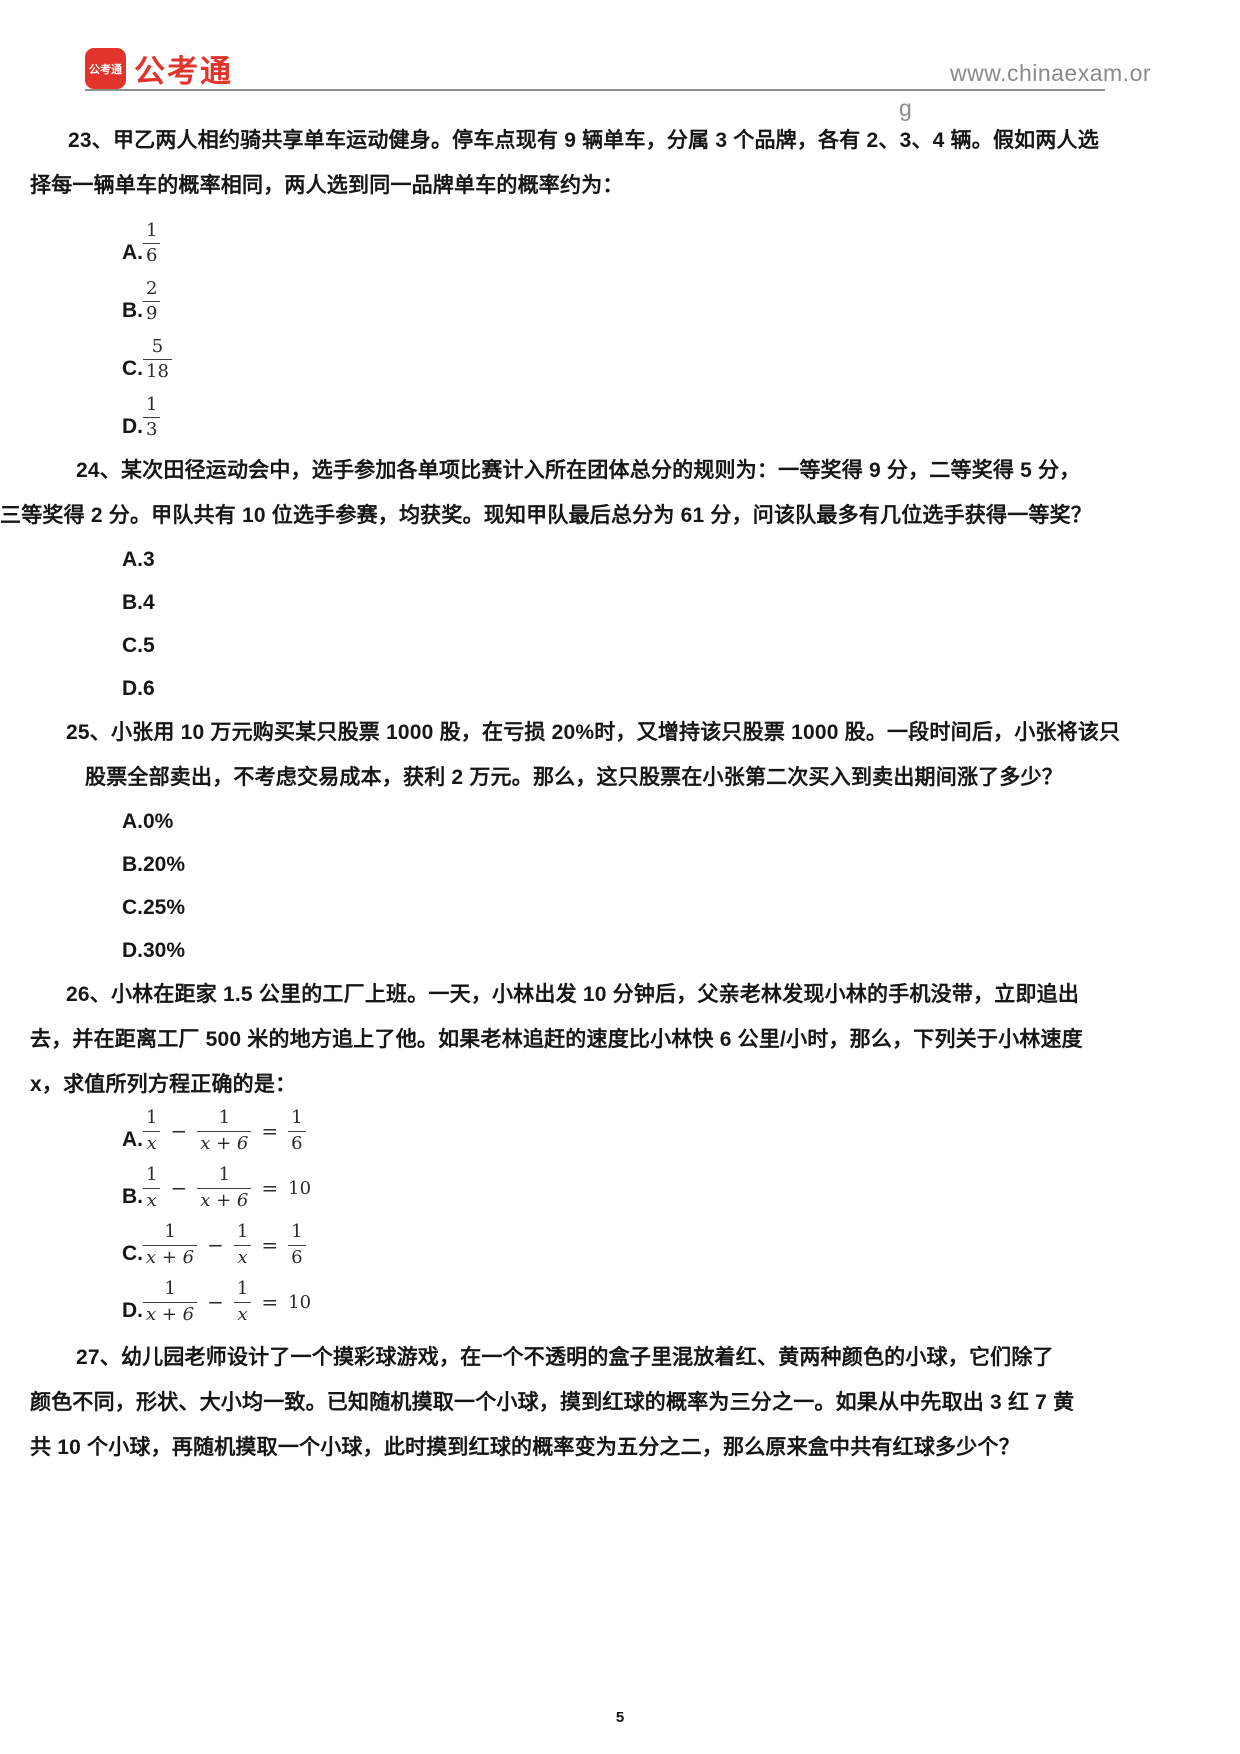 The height and width of the screenshot is (1754, 1240). I want to click on brand-logo: 公考通 公考通, so click(159, 68).